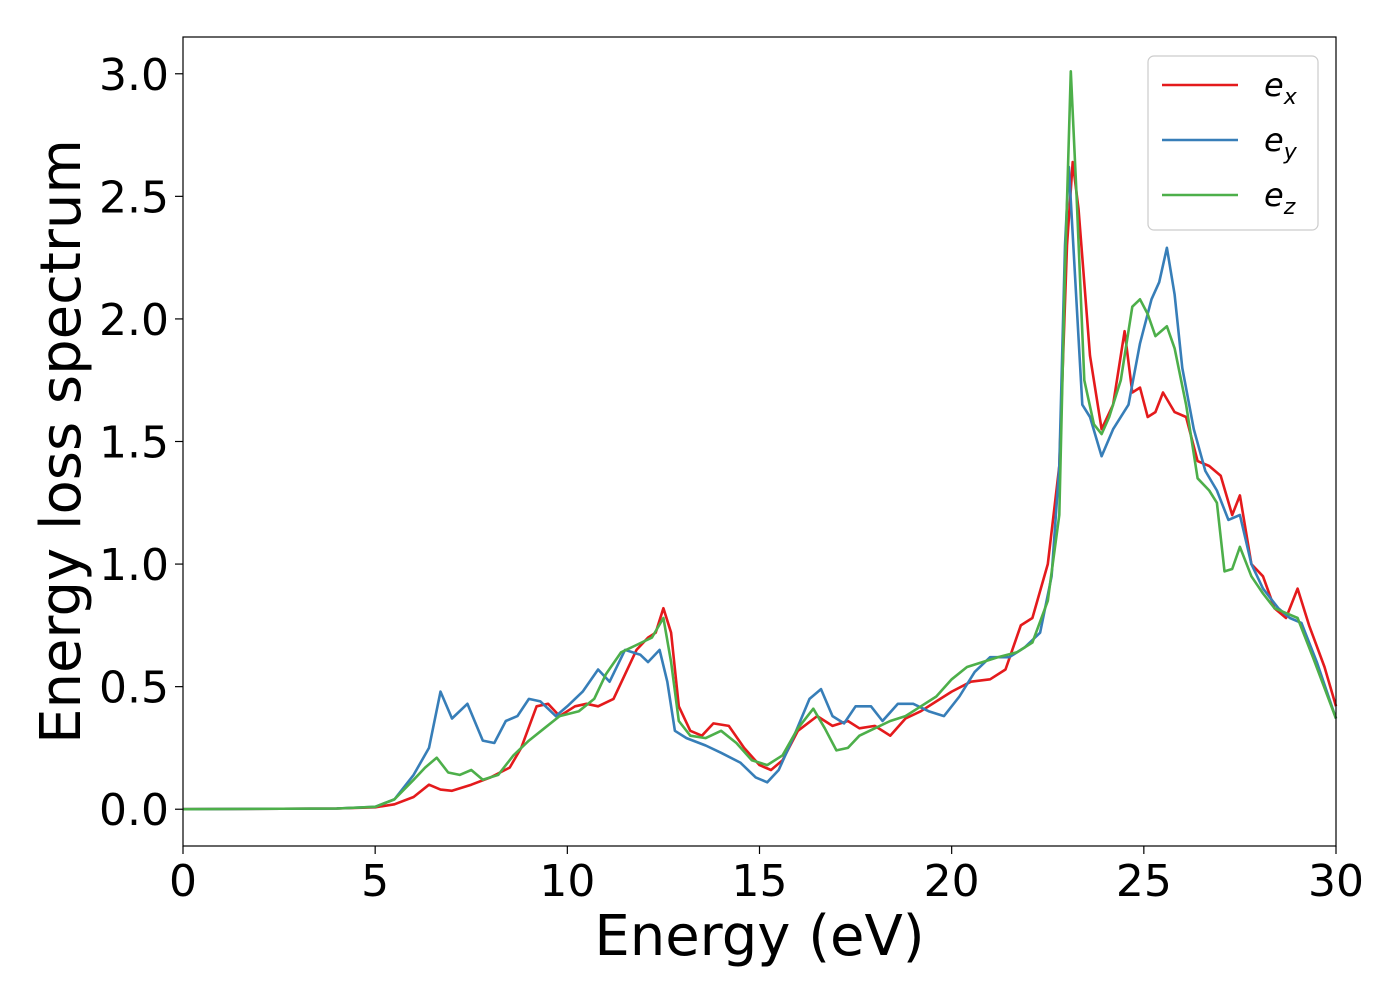 The image size is (1400, 1000). Describe the element at coordinates (1280, 198) in the screenshot. I see `legend-label-e-z: ez` at that location.